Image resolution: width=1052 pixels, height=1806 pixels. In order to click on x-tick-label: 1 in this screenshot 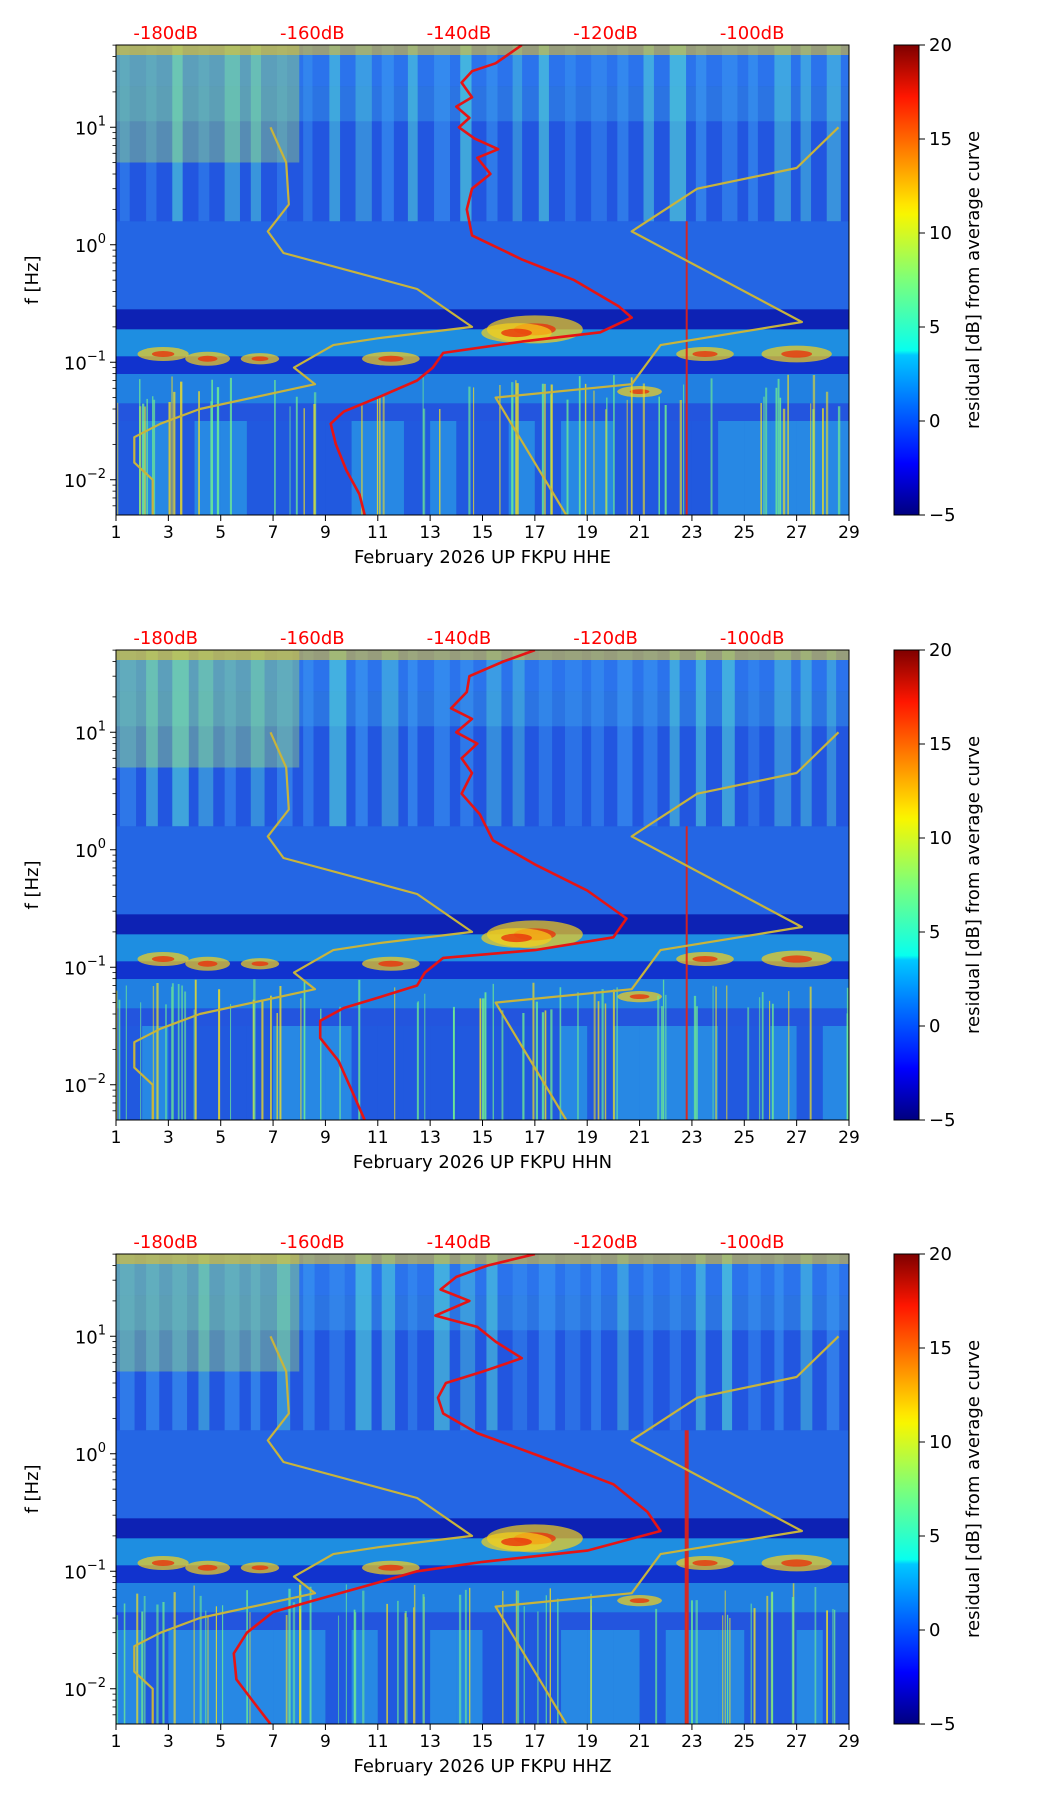, I will do `click(116, 1138)`.